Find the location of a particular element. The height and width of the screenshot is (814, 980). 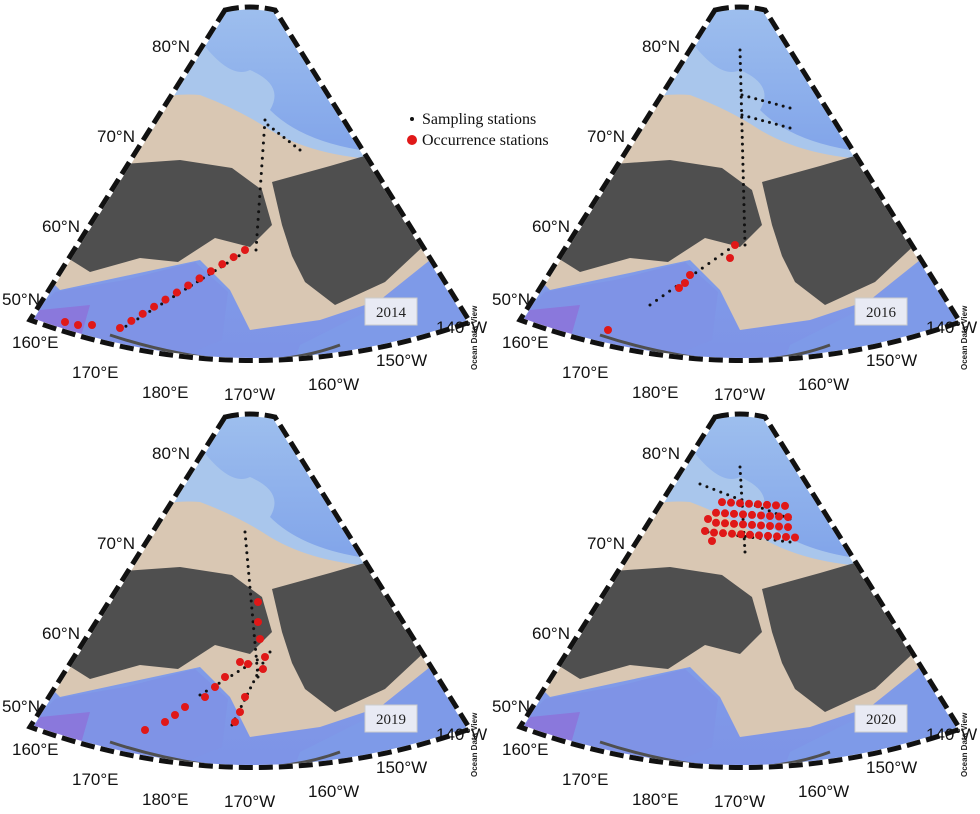

gulf-of-alaska is located at coordinates (375, 311).